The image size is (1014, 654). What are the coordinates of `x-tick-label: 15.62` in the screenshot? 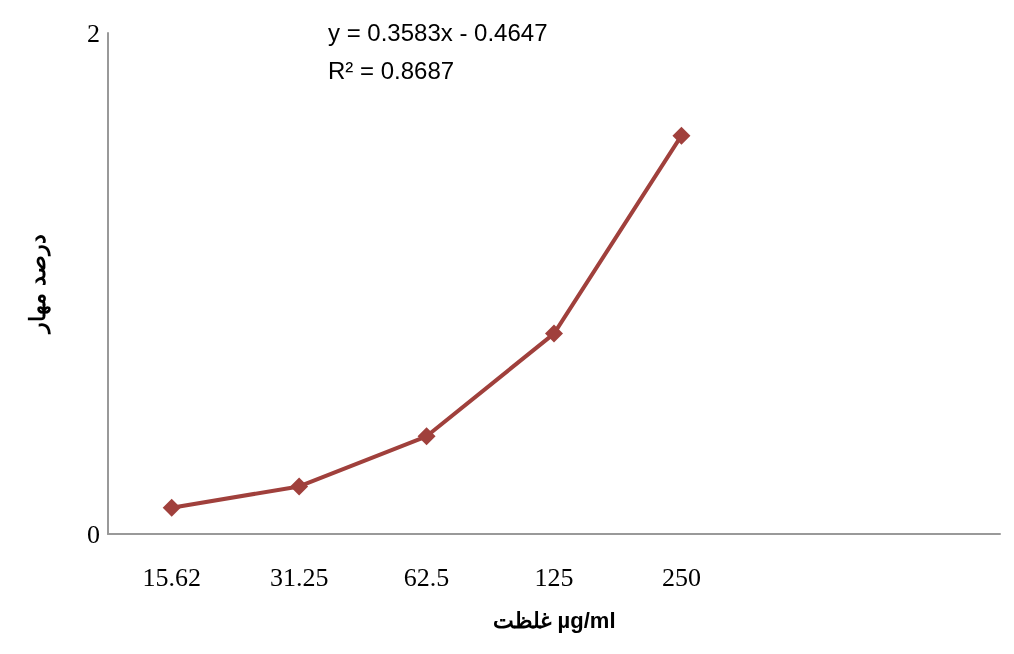 It's located at (171, 577).